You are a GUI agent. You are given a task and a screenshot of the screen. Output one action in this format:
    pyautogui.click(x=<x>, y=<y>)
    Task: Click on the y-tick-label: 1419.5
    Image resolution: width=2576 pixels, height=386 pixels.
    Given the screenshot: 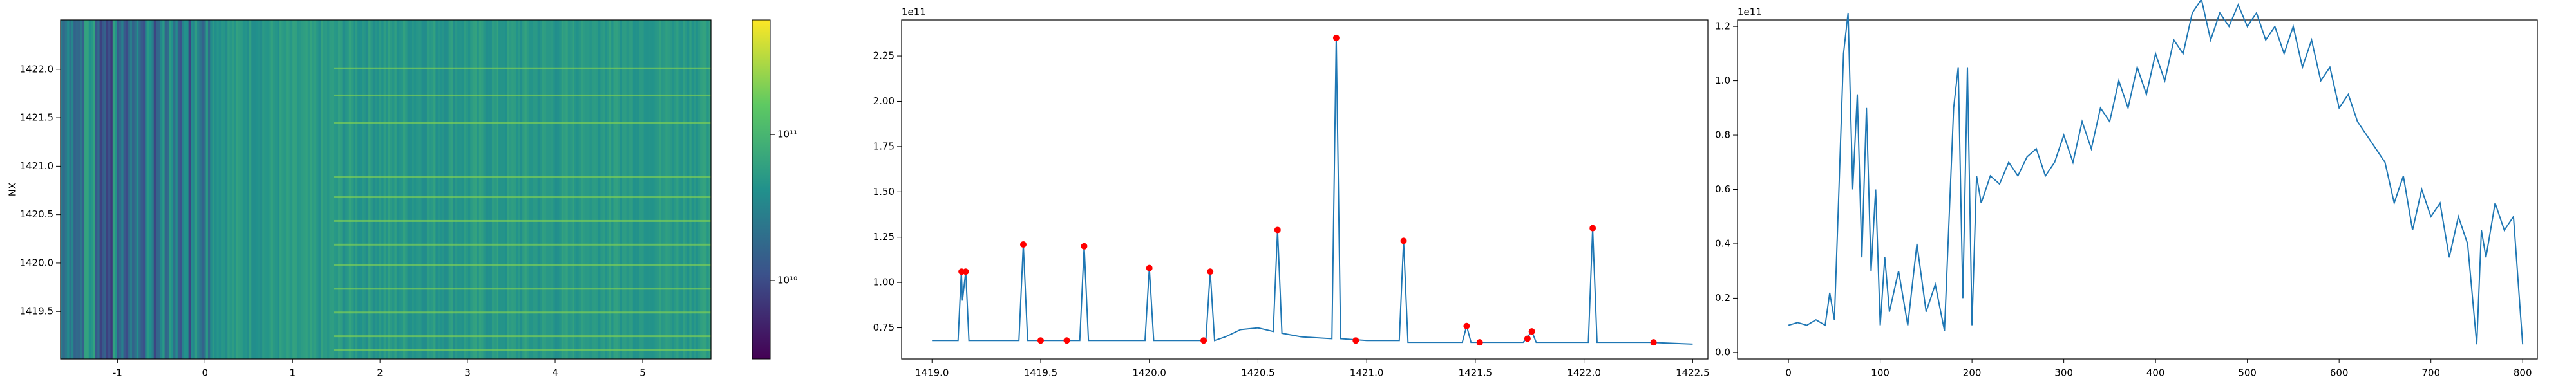 What is the action you would take?
    pyautogui.click(x=37, y=311)
    